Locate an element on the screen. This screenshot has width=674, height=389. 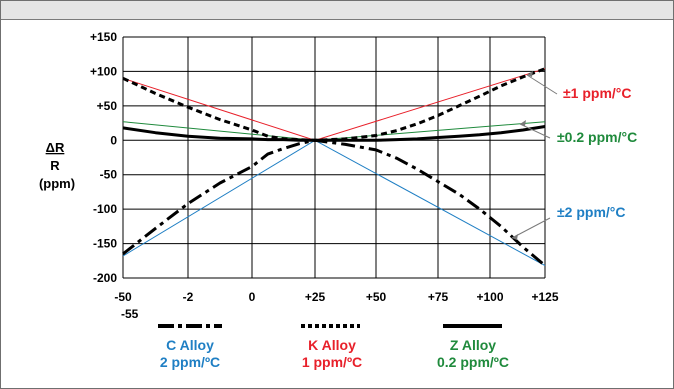
x-tick-label: +50 is located at coordinates (376, 297).